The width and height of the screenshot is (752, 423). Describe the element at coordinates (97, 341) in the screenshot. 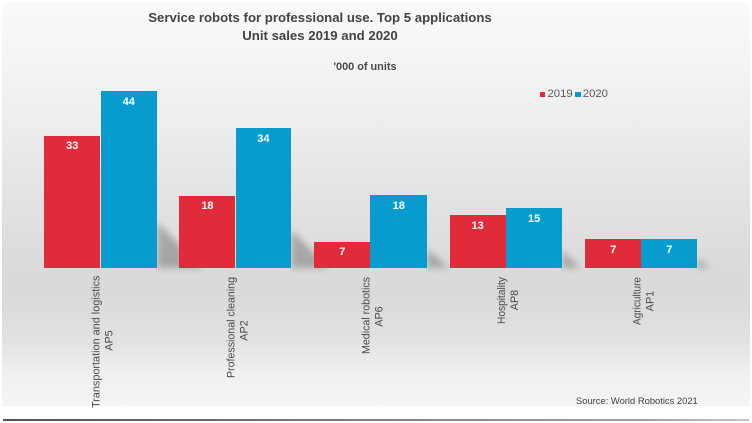

I see `svg-text: Transportation and logistics` at that location.